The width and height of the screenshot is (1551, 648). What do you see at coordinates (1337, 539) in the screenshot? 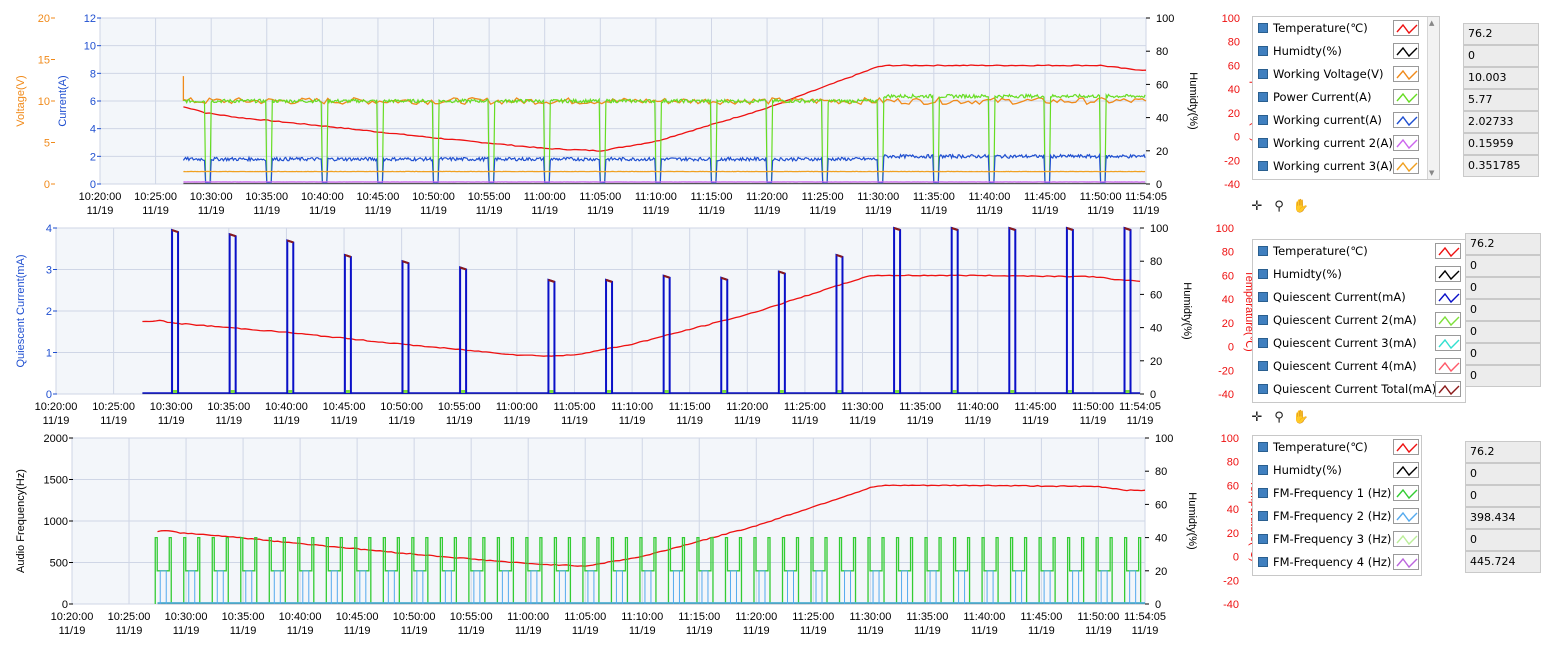
I see `legend-item-fm3: FM-Frequency 3 (Hz)` at bounding box center [1337, 539].